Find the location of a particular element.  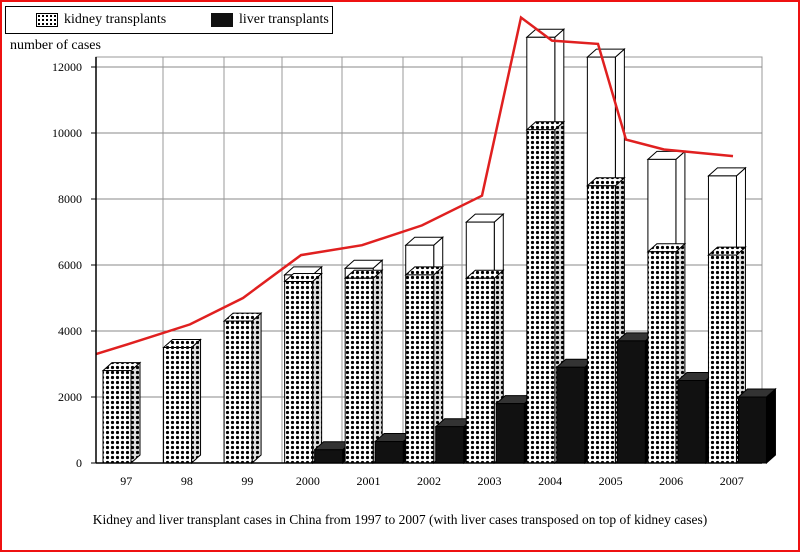

y-tick-label: 8000 is located at coordinates (70, 199).